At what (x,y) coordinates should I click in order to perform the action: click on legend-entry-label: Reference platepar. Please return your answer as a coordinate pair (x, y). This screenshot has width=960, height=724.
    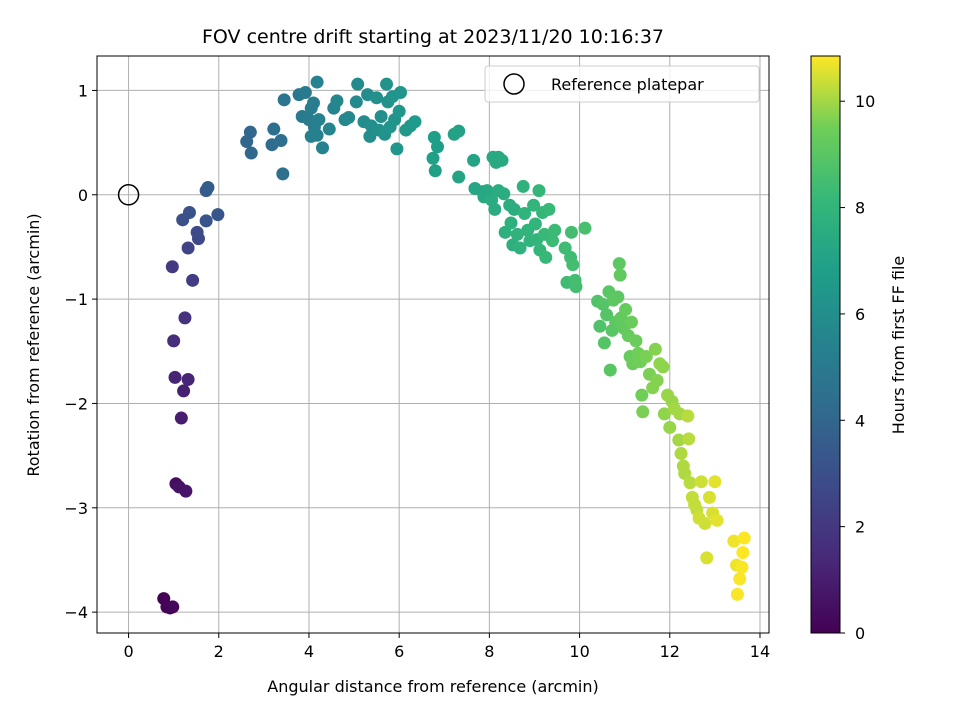
    Looking at the image, I should click on (627, 84).